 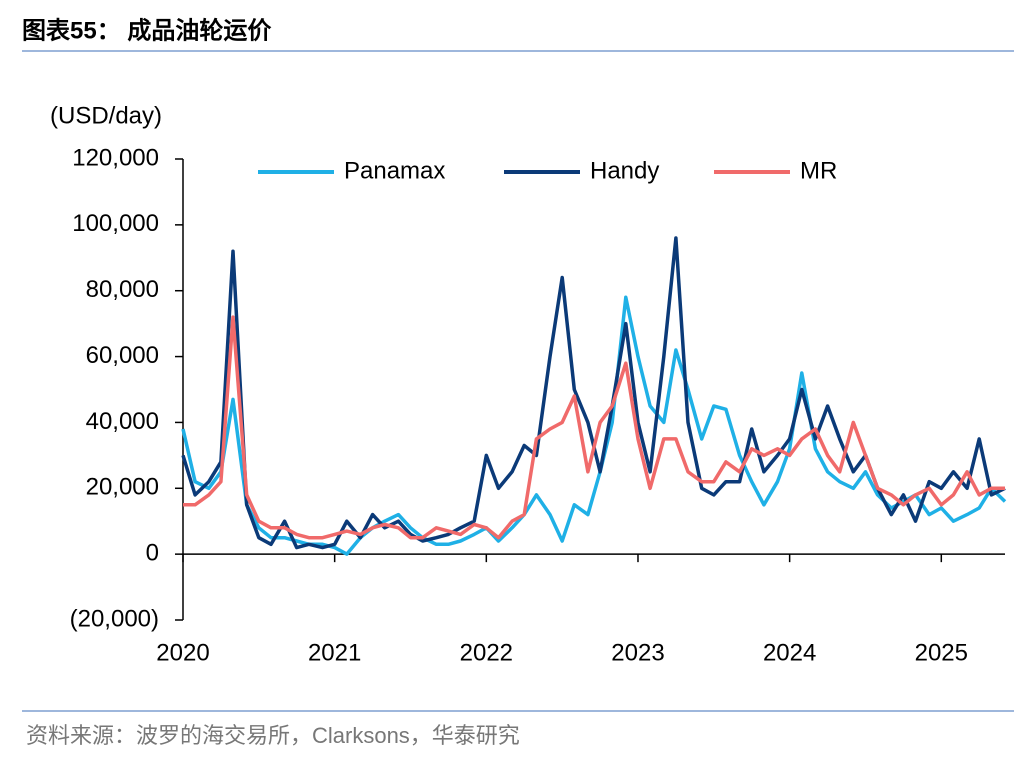 I want to click on y-tick-label: 0, so click(x=152, y=552).